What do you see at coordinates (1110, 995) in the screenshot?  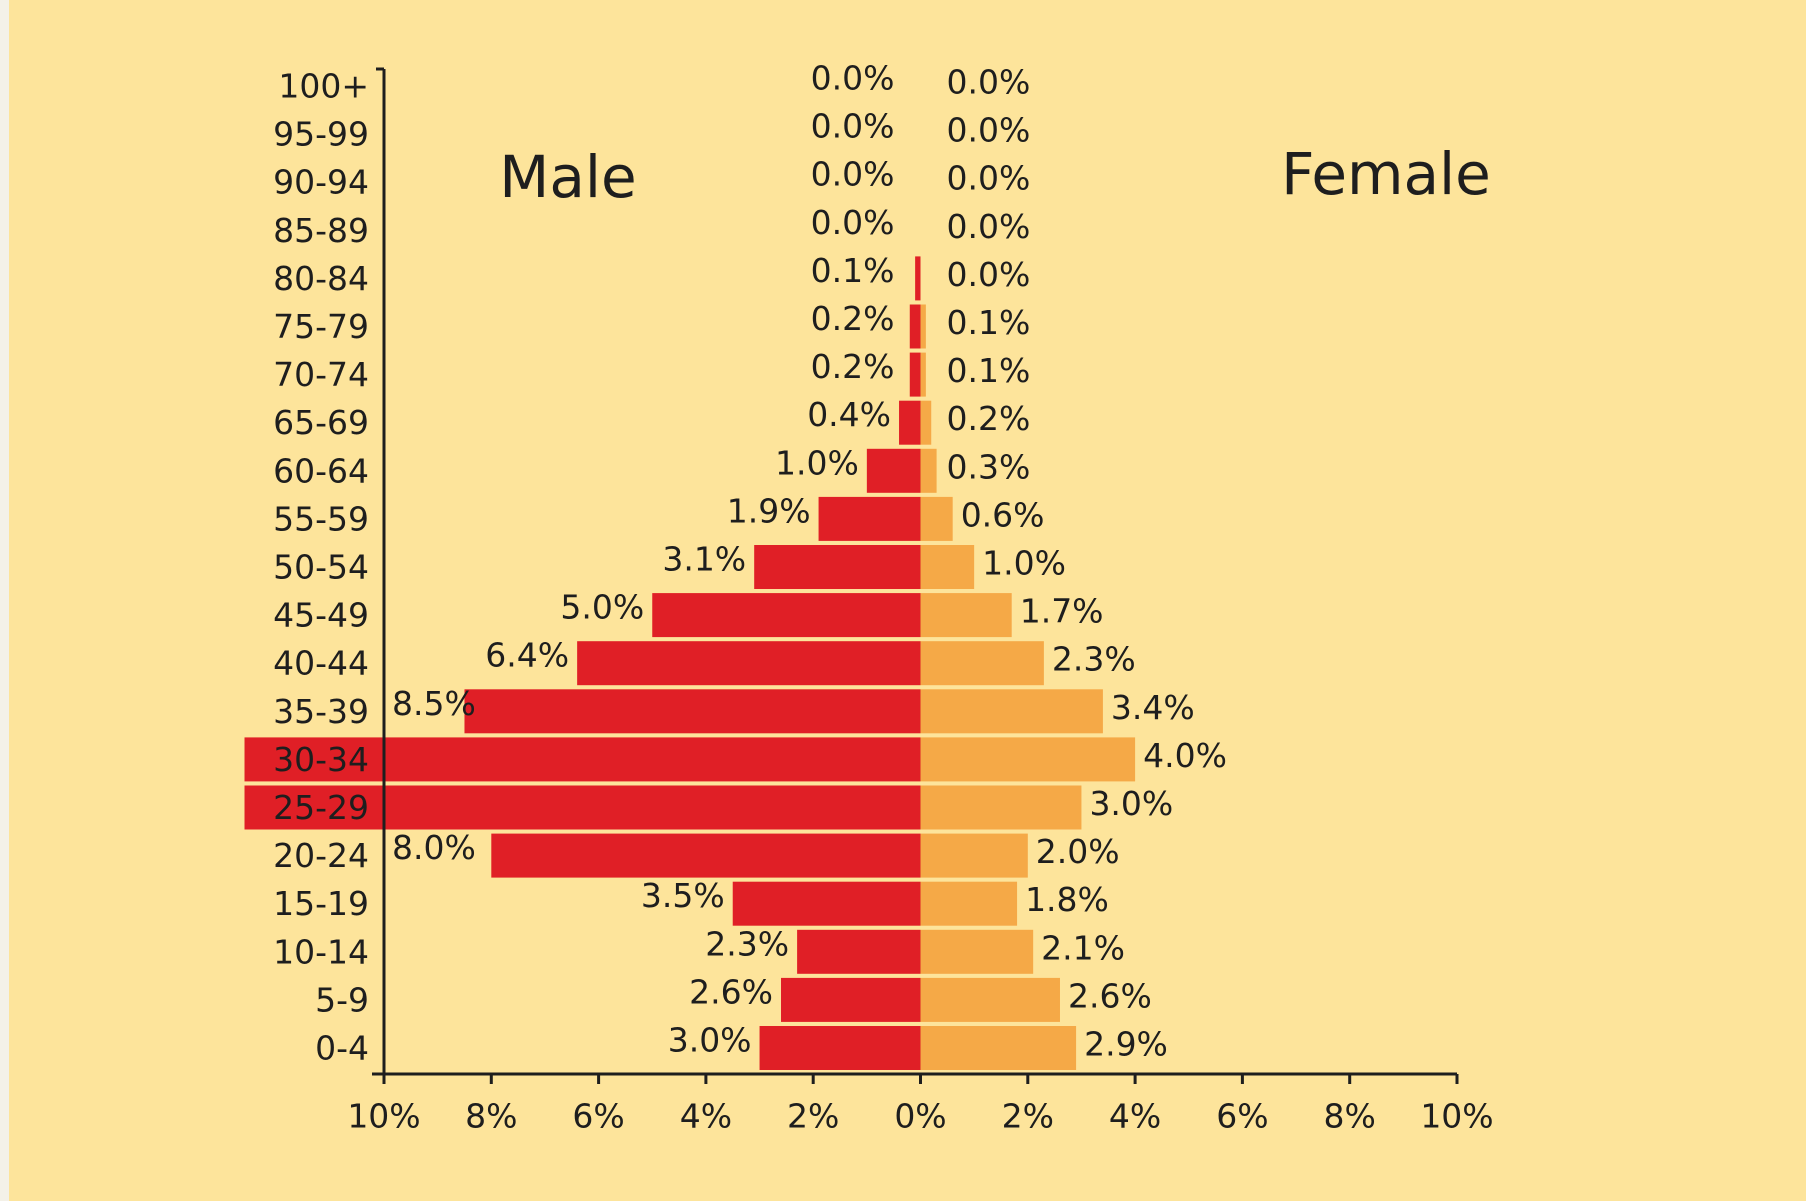 I see `value-label-female: 2.6%` at bounding box center [1110, 995].